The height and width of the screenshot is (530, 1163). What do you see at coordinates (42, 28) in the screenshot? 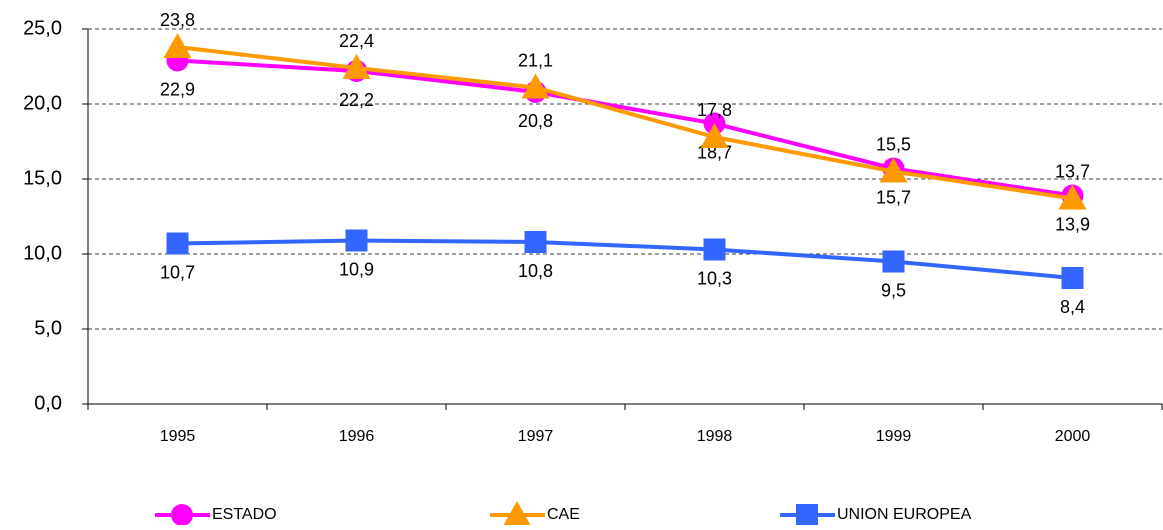
I see `y-tick-label: 25,0` at bounding box center [42, 28].